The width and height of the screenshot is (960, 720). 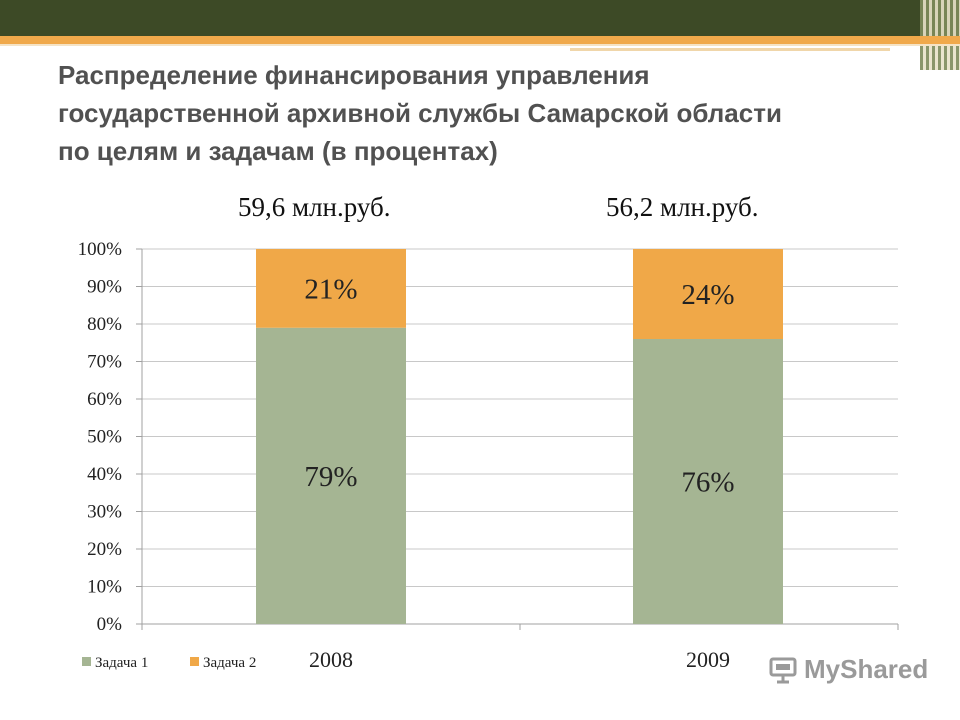 What do you see at coordinates (708, 659) in the screenshot?
I see `x-category-label: 2009` at bounding box center [708, 659].